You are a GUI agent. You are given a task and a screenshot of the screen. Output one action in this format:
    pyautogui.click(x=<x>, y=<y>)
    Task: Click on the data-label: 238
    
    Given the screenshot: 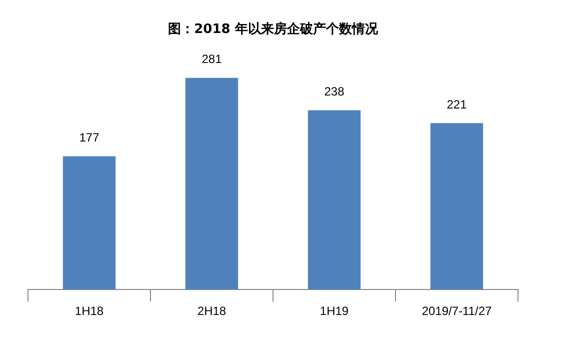 What is the action you would take?
    pyautogui.click(x=334, y=91)
    